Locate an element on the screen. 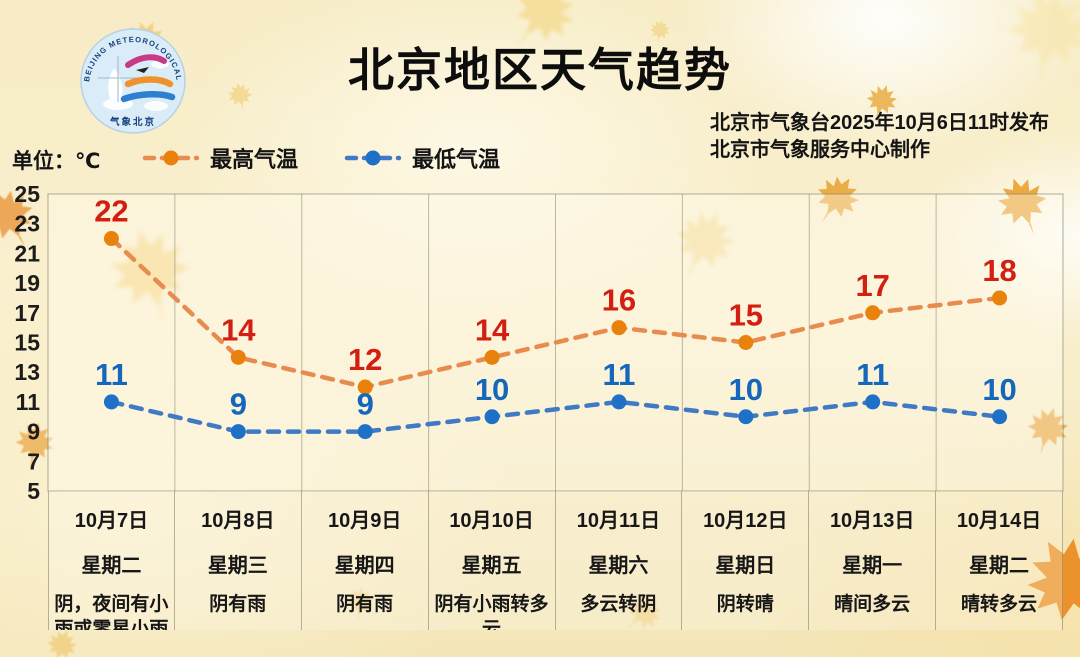  beijing-meteorological-logo: BEIJING METEOROLOGICAL SERVICE 气象北京 is located at coordinates (131, 77).